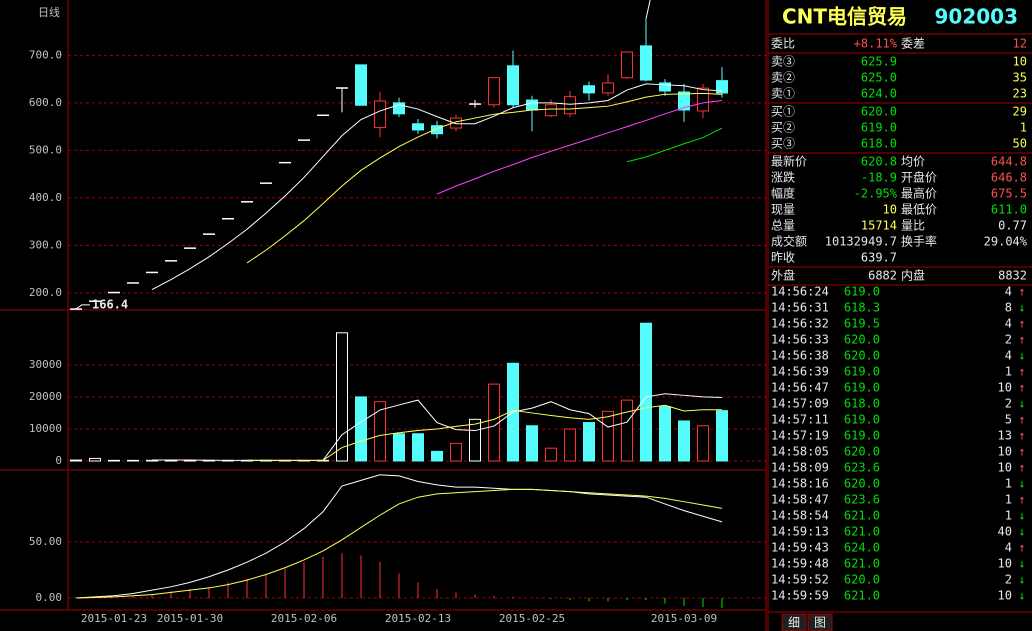  I want to click on tab-label: 细, so click(794, 623).